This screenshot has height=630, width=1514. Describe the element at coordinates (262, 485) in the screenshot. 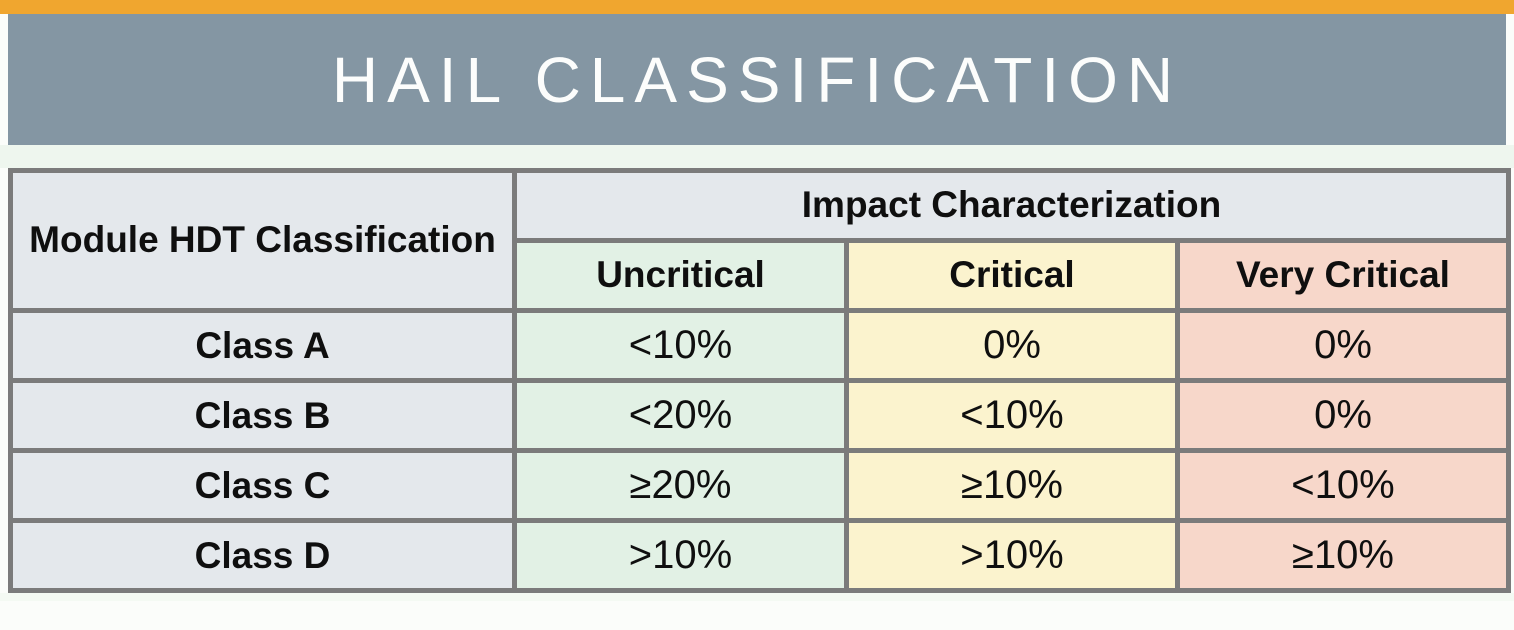

I see `row-header-class-c: Class C` at that location.